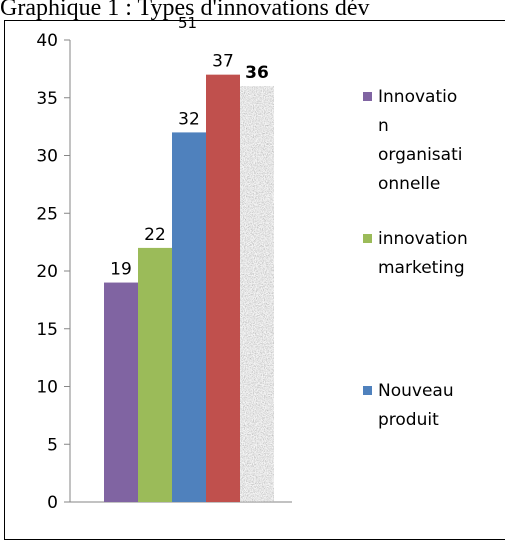 The height and width of the screenshot is (540, 505). I want to click on y-tick-label: 30, so click(47, 157).